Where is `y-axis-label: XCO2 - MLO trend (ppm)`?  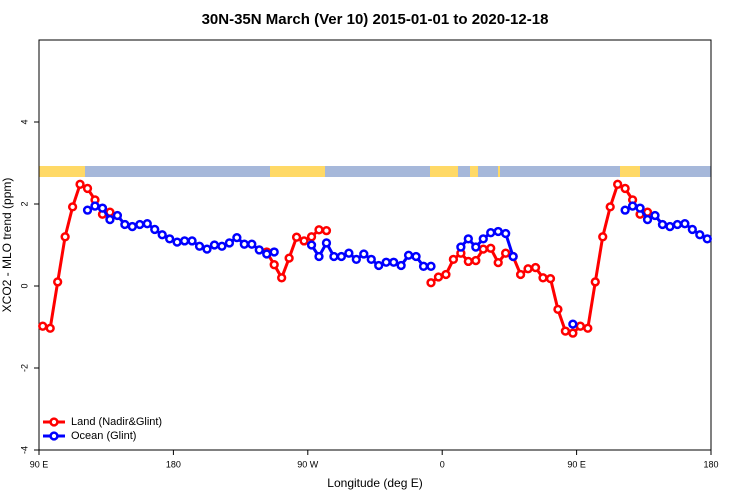
y-axis-label: XCO2 - MLO trend (ppm) is located at coordinates (7, 245).